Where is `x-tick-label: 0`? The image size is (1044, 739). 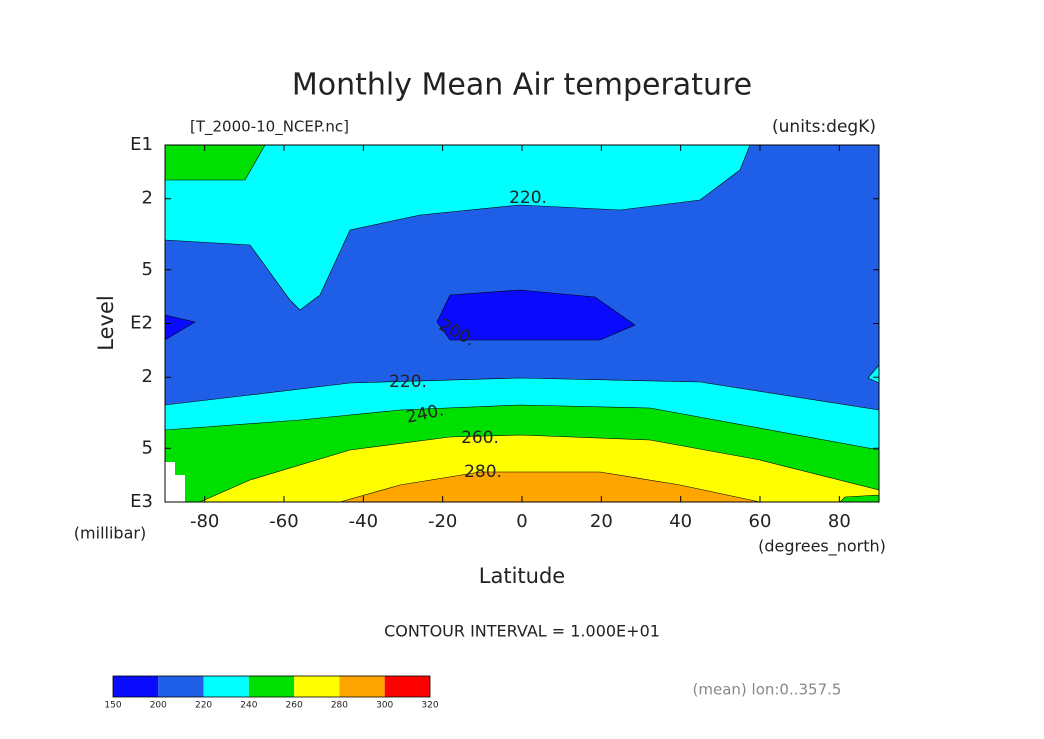
x-tick-label: 0 is located at coordinates (521, 521).